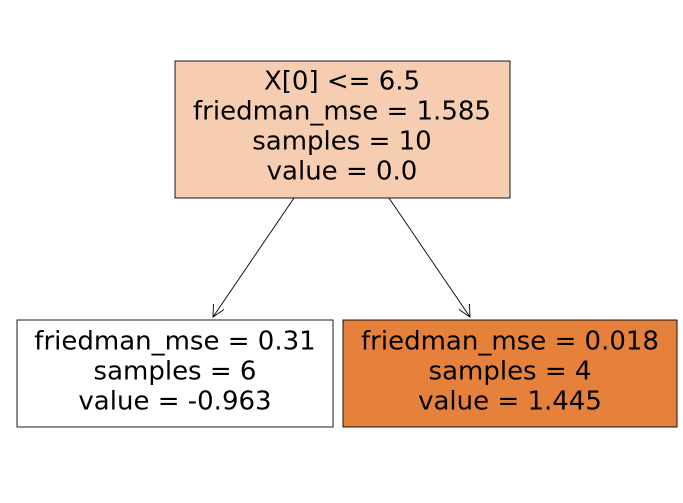 This screenshot has width=683, height=503. What do you see at coordinates (342, 112) in the screenshot?
I see `node-text: friedman_mse = 1.585` at bounding box center [342, 112].